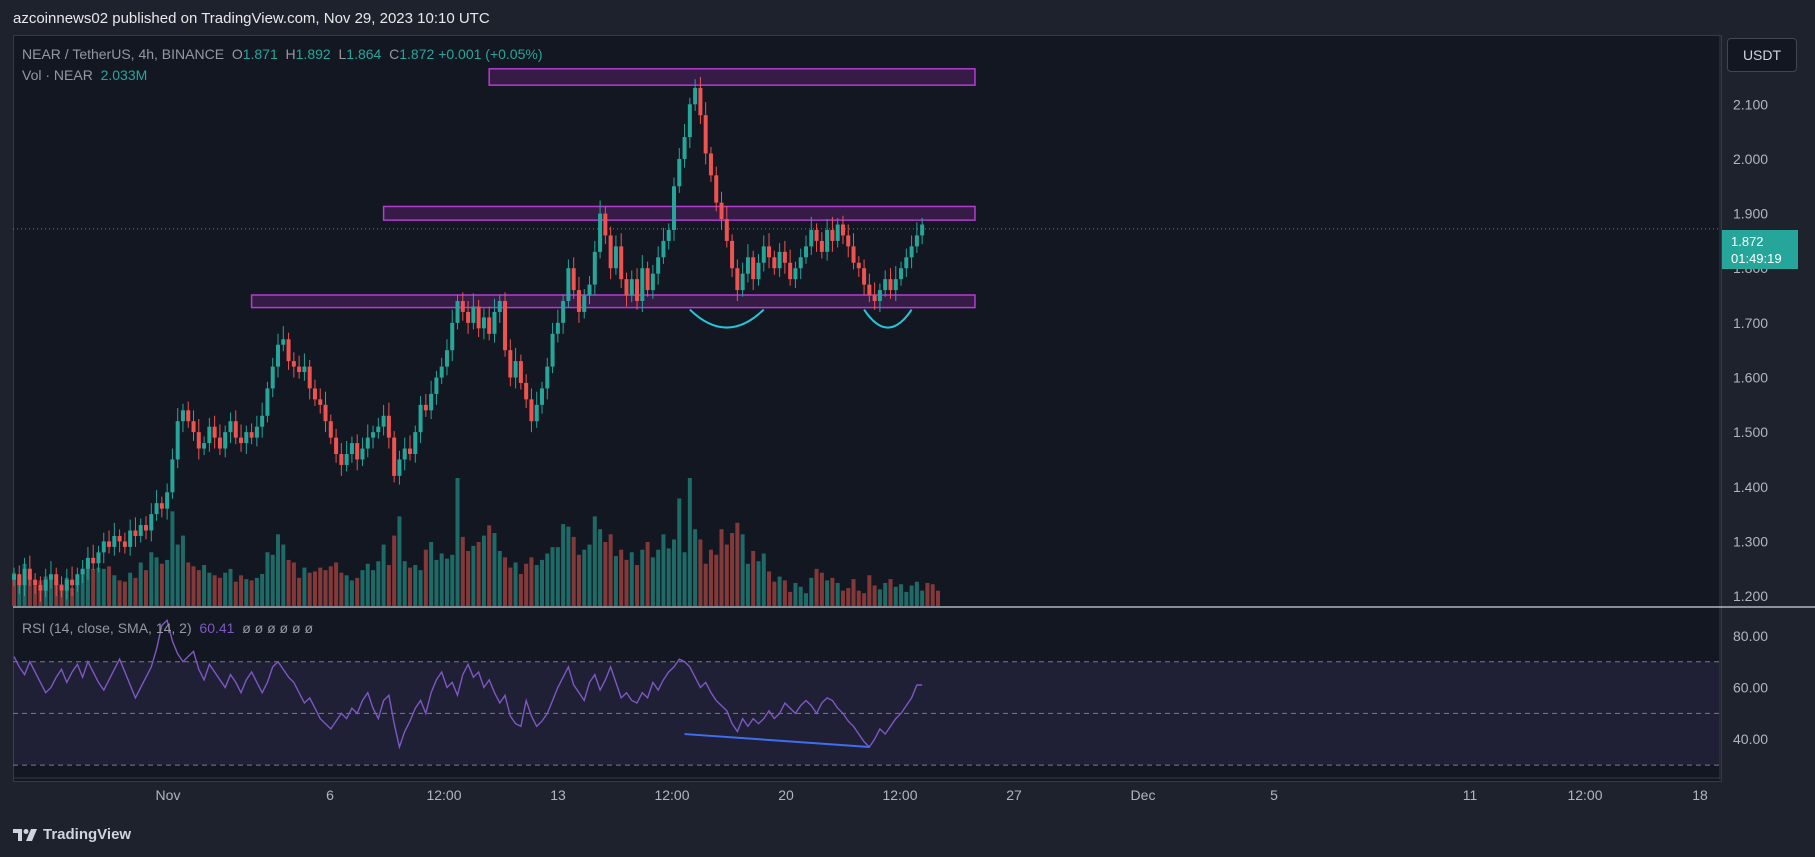 The image size is (1815, 857). What do you see at coordinates (1750, 432) in the screenshot?
I see `price-tick-label: 1.500` at bounding box center [1750, 432].